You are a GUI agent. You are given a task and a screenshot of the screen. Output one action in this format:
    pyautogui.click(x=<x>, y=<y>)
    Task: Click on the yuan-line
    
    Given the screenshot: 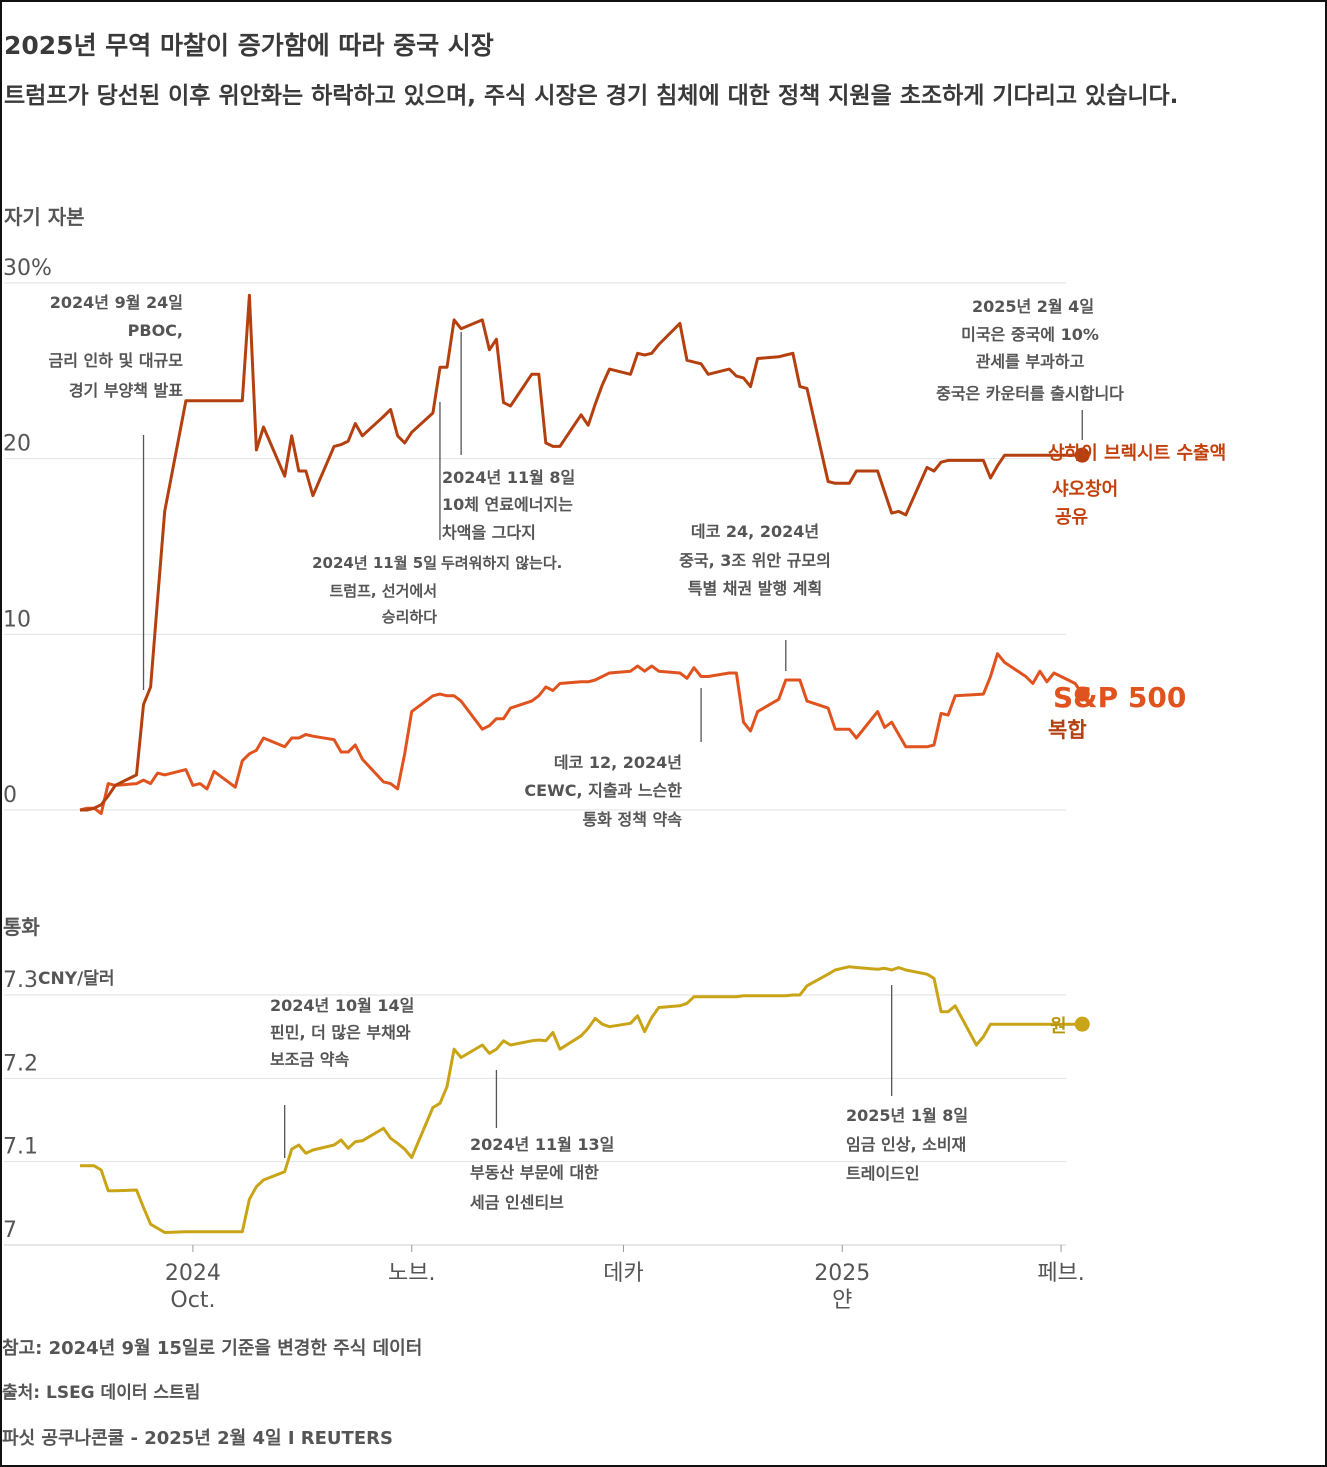 What is the action you would take?
    pyautogui.click(x=581, y=1099)
    